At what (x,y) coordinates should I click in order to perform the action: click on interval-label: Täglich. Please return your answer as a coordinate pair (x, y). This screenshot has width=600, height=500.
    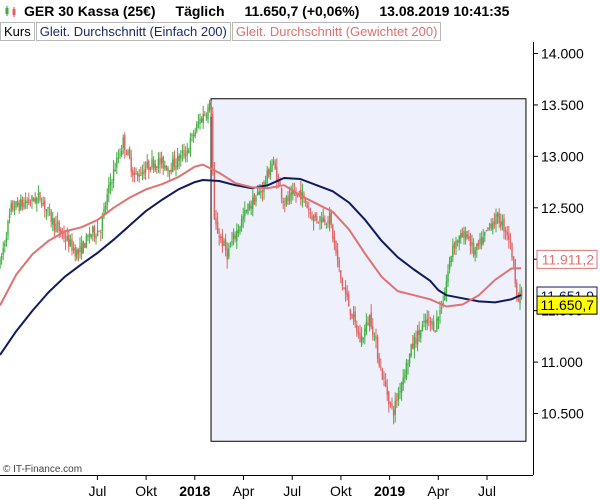
    Looking at the image, I should click on (200, 11).